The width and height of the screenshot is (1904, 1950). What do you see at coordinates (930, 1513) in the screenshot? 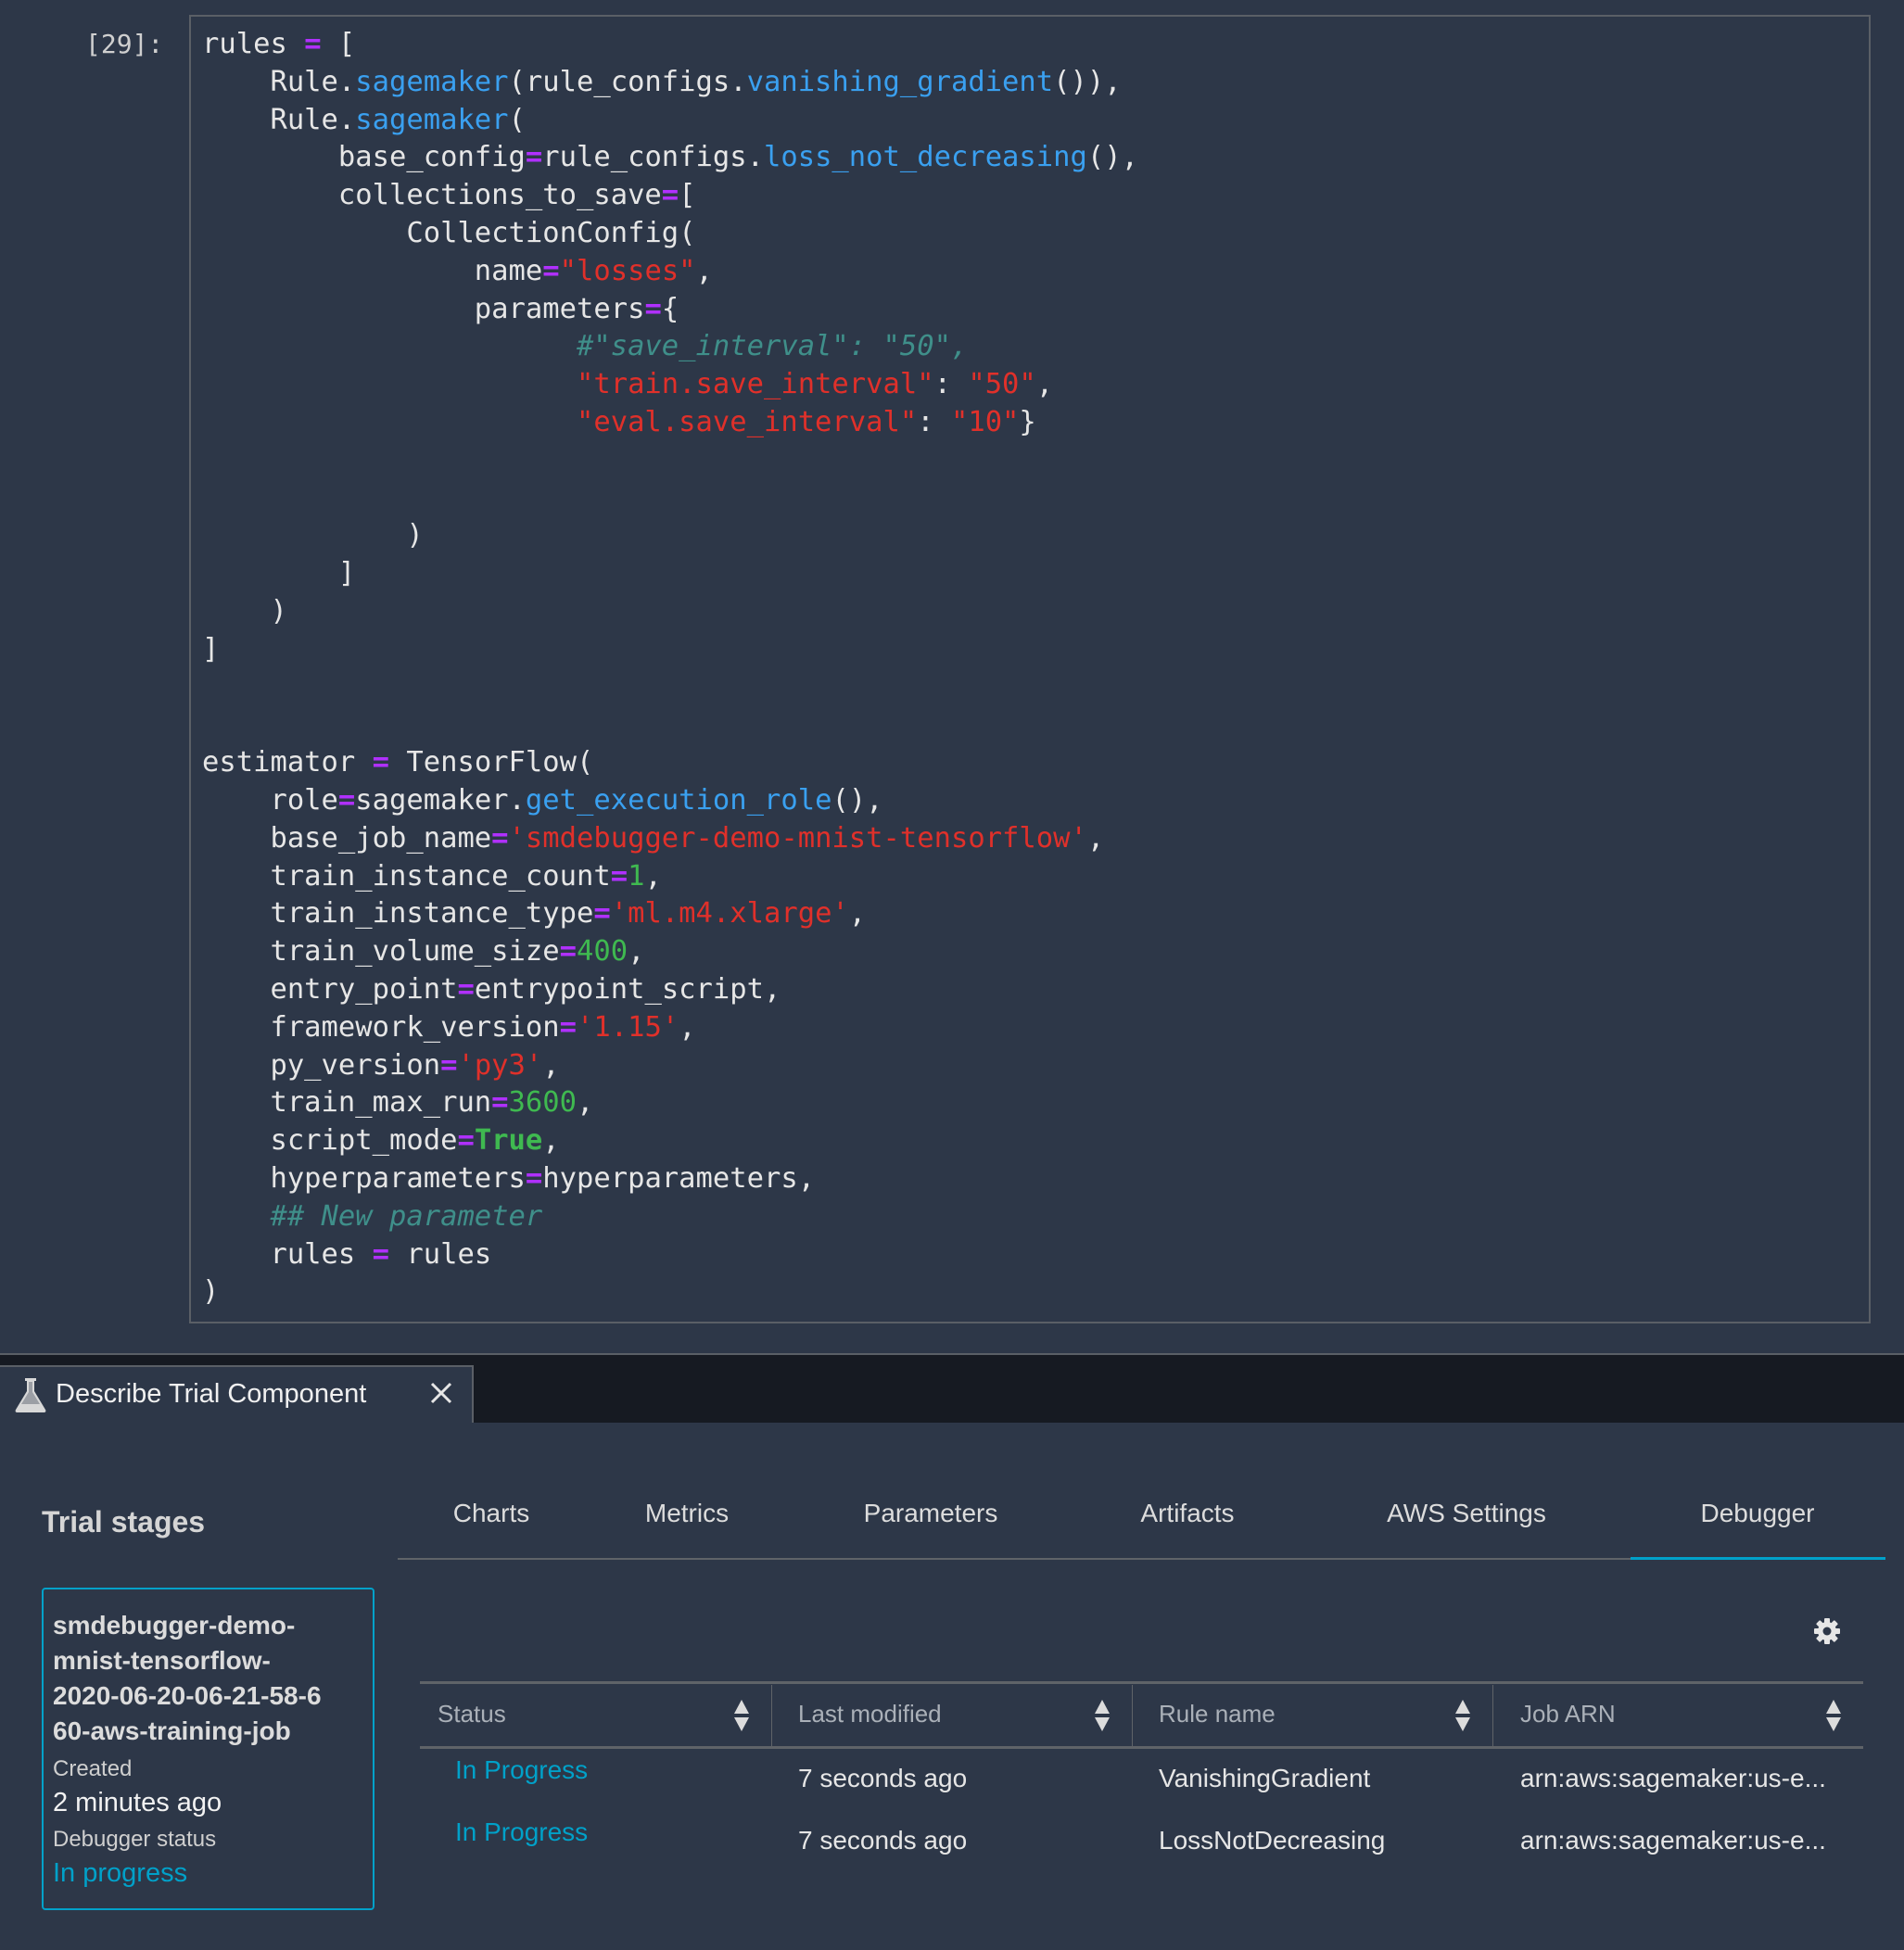
I see `tab-parameters: Parameters` at bounding box center [930, 1513].